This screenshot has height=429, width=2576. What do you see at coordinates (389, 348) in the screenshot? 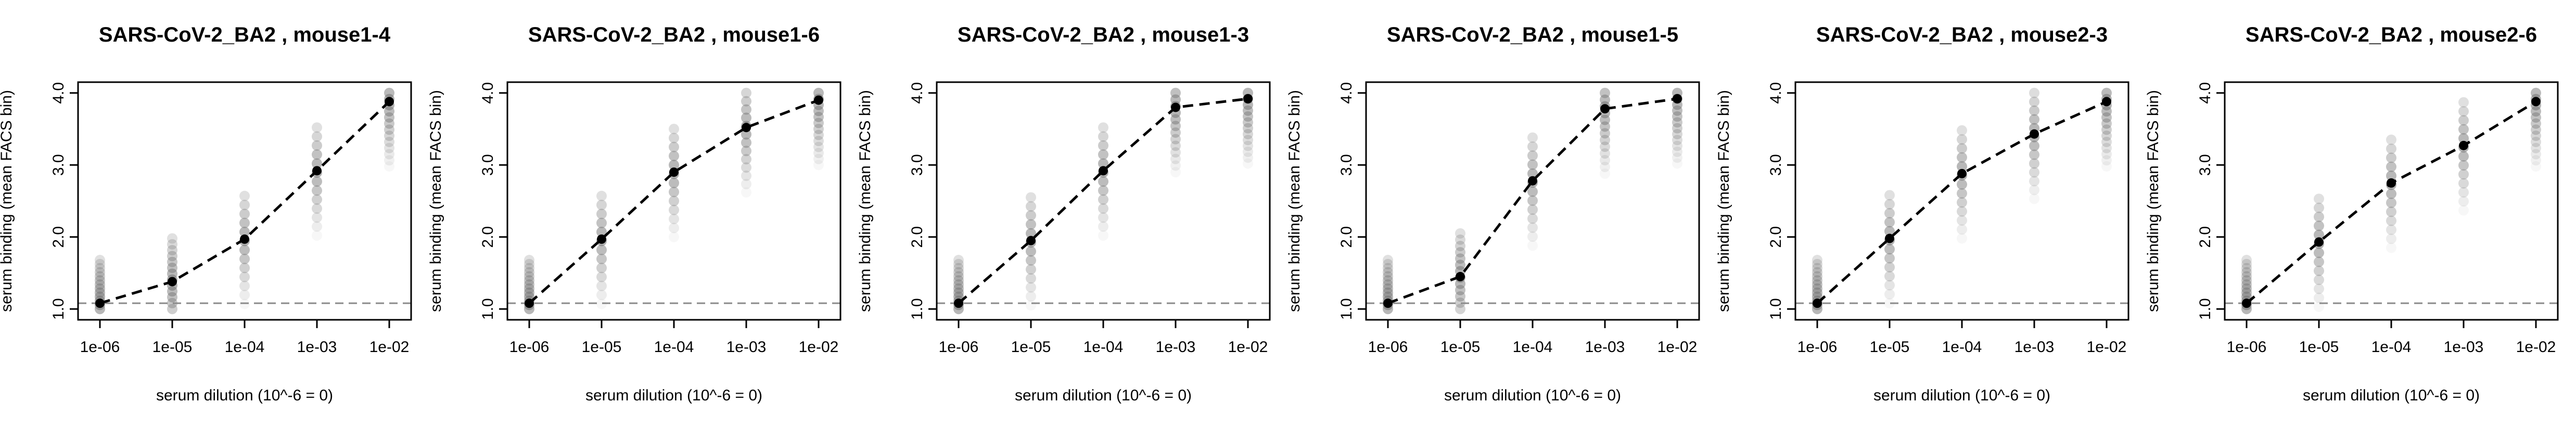
I see `x-tick-label: 1e-02` at bounding box center [389, 348].